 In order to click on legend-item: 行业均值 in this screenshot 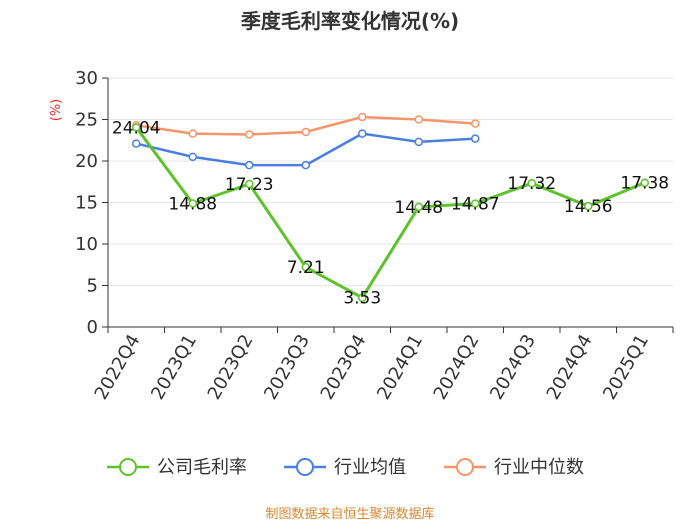, I will do `click(345, 467)`.